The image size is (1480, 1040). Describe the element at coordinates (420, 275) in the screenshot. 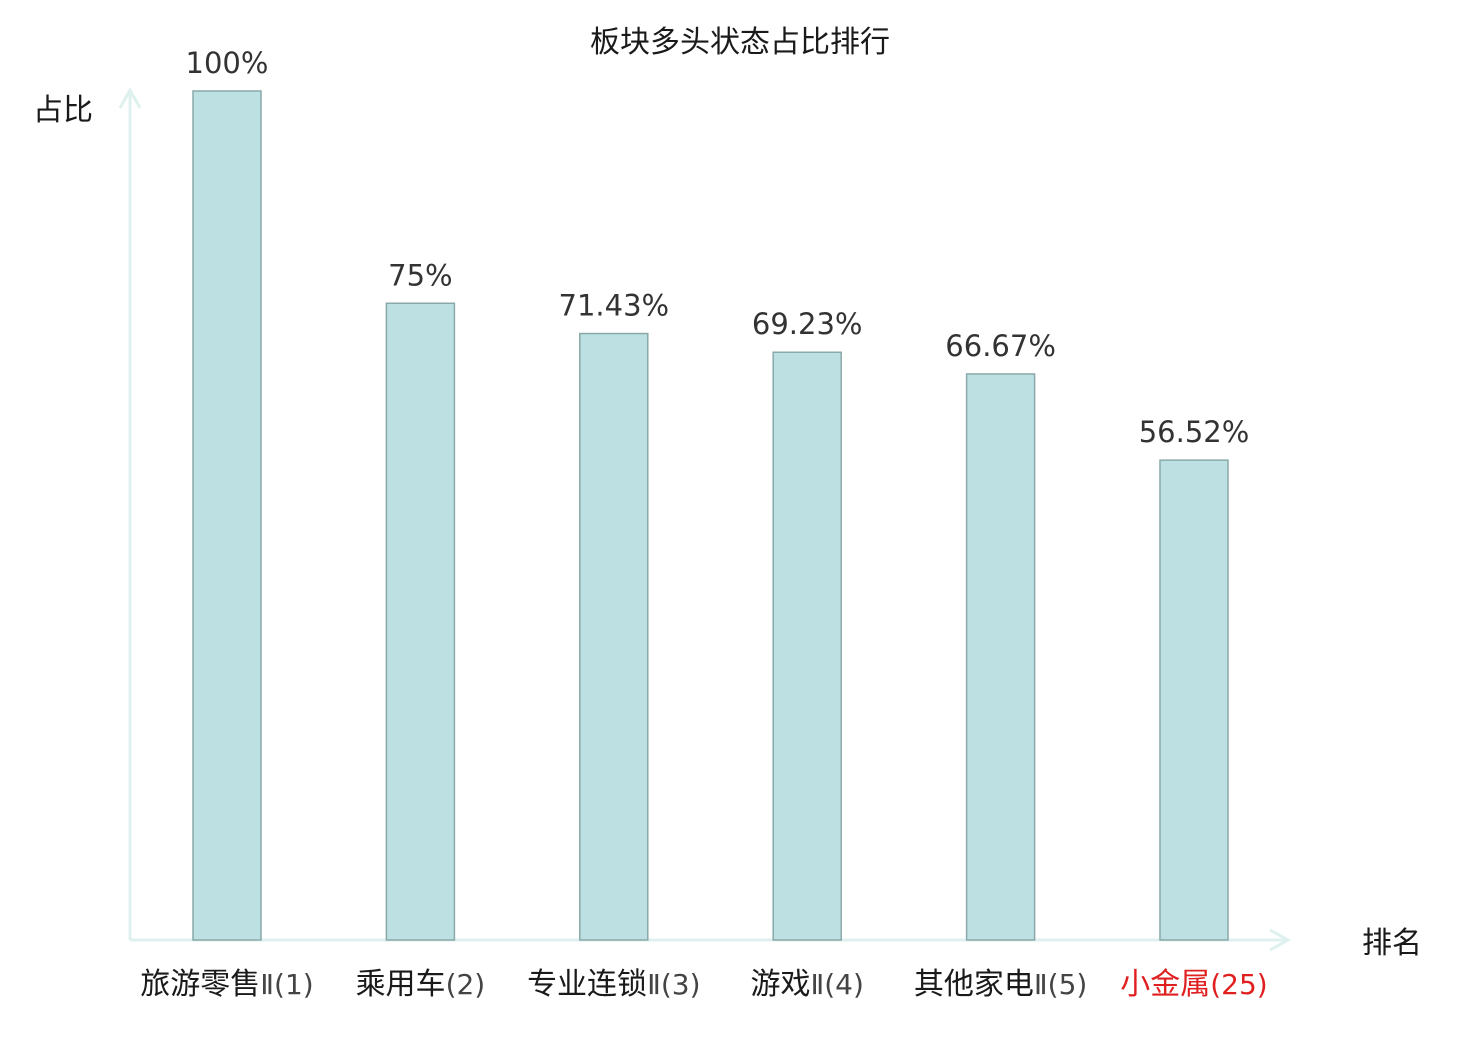

I see `data-label: 75%` at that location.